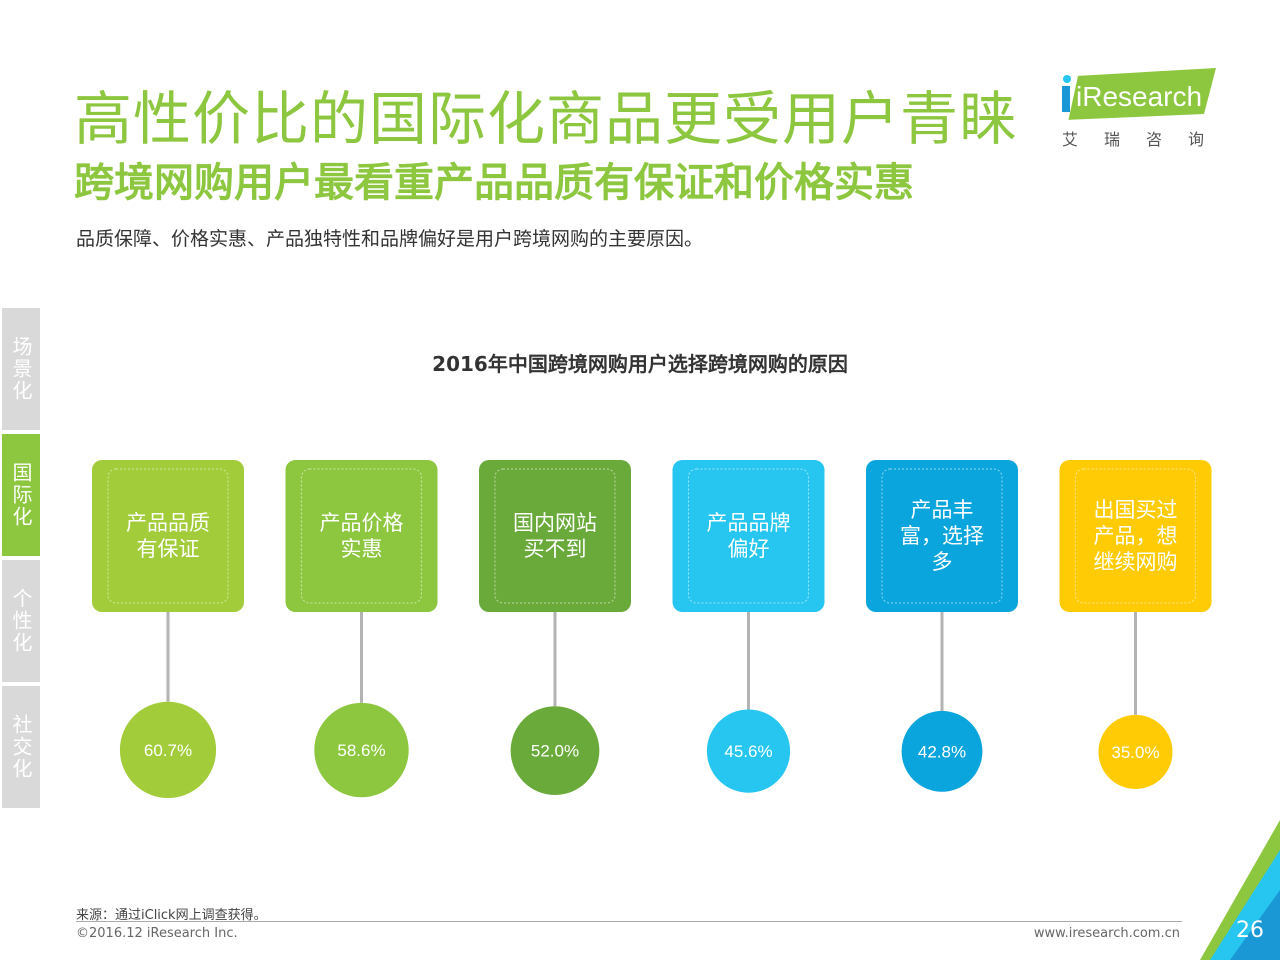  I want to click on logo-mark-icon: iResearch, so click(1136, 95).